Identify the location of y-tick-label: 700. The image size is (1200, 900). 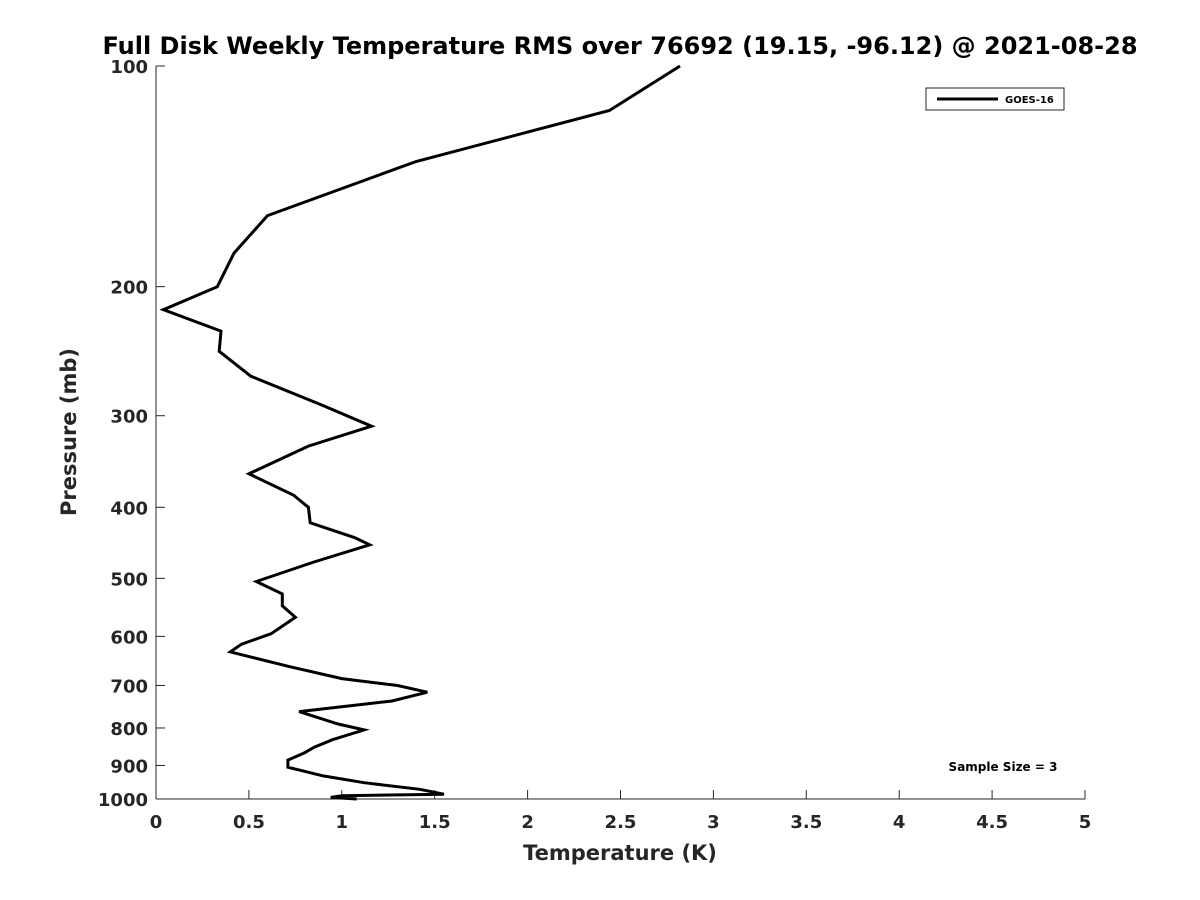
(129, 686).